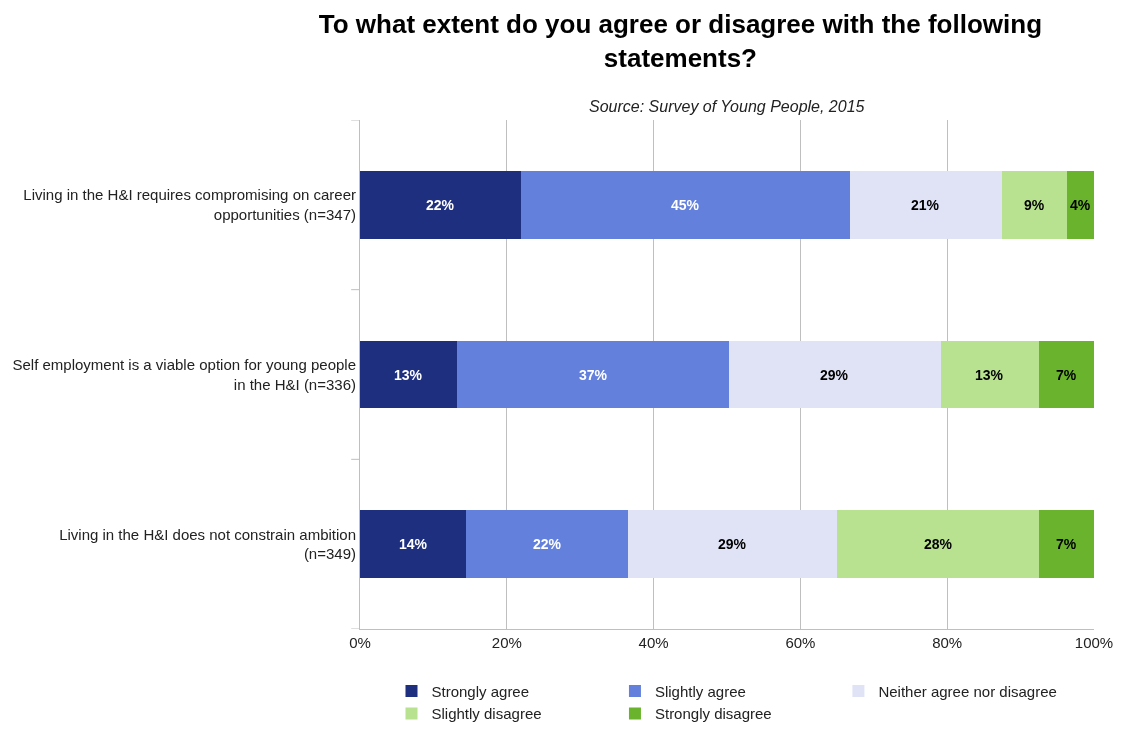 The width and height of the screenshot is (1134, 742). Describe the element at coordinates (680, 41) in the screenshot. I see `chart-title: To what extent do you agree or disagree with the following statements?` at that location.